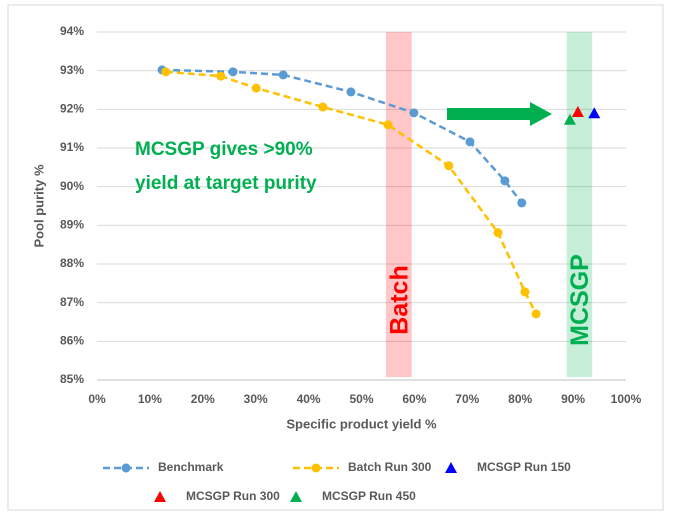 Image resolution: width=674 pixels, height=516 pixels. What do you see at coordinates (233, 496) in the screenshot?
I see `legend-label: MCSGP Run 300` at bounding box center [233, 496].